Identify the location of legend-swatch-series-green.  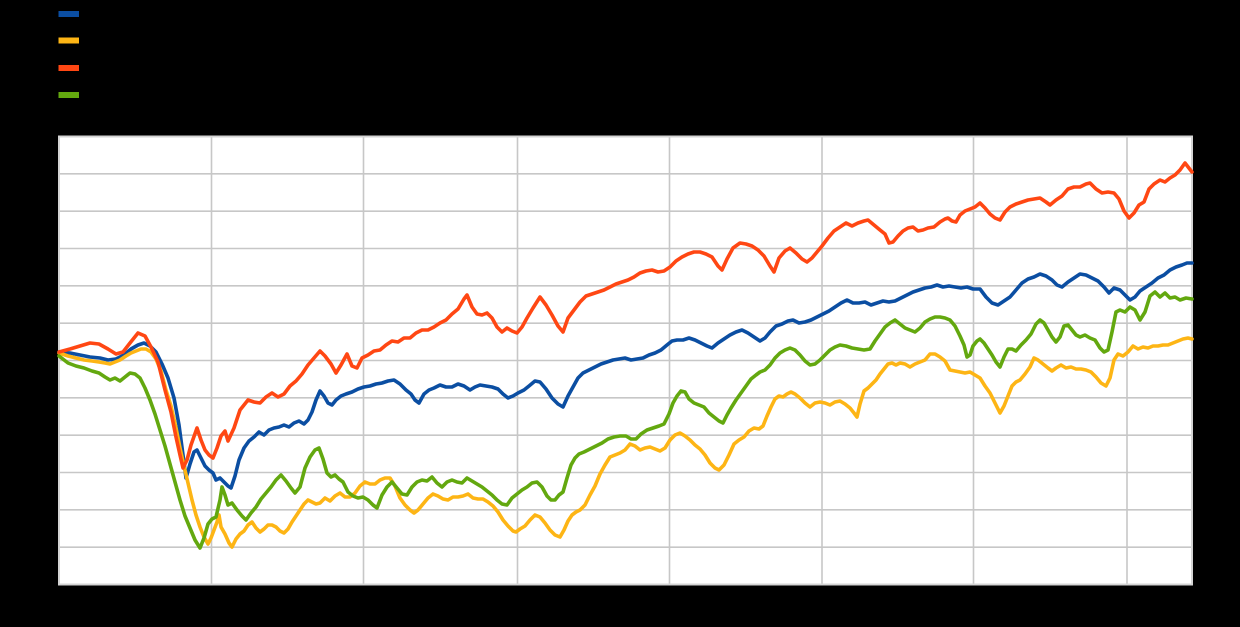
(68, 95).